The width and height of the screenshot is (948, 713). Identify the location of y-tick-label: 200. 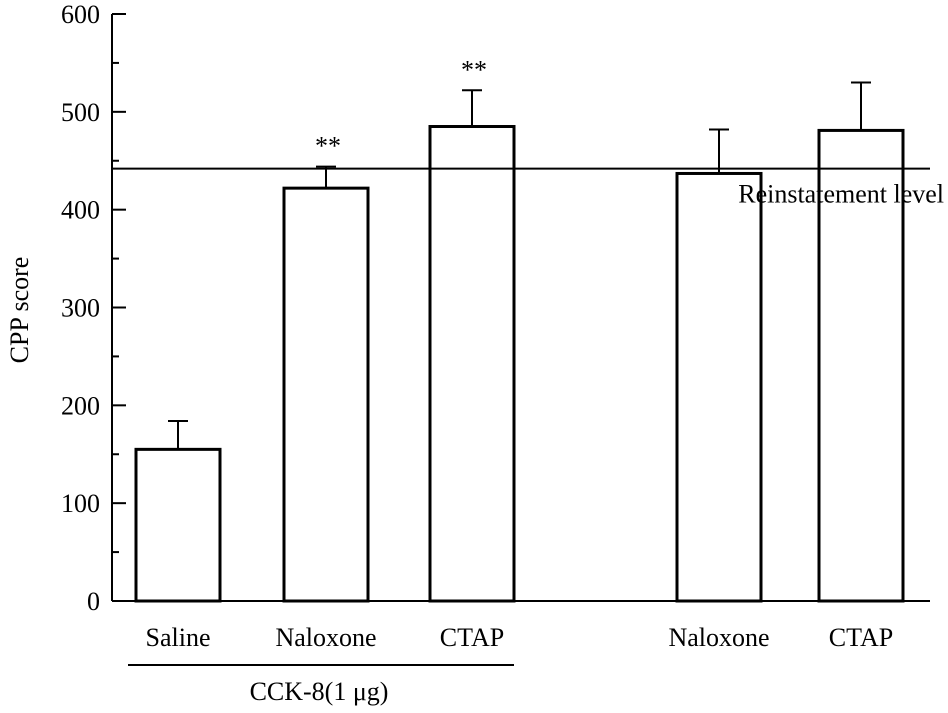
(80, 405).